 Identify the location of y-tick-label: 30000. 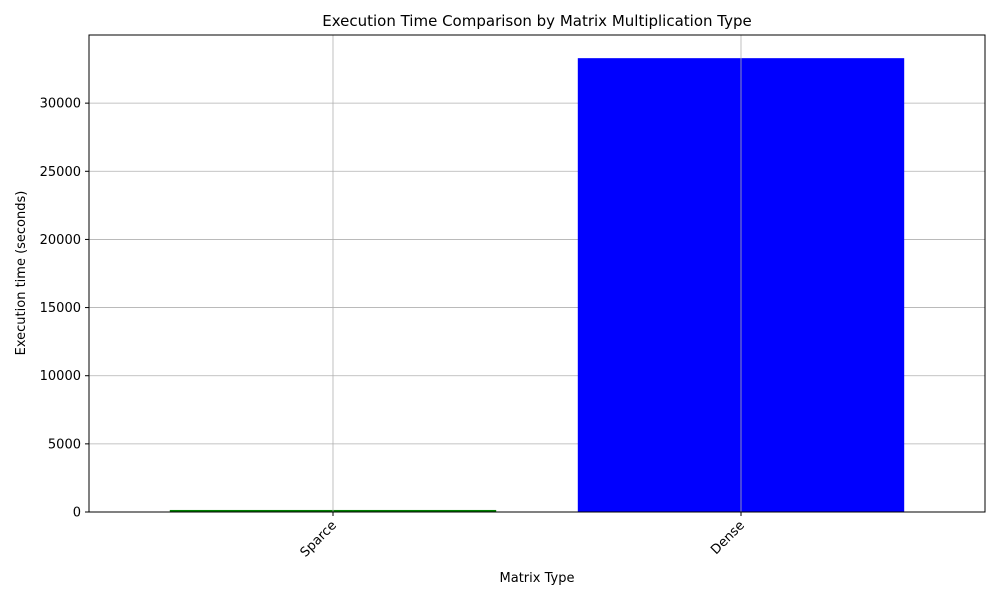
(60, 104).